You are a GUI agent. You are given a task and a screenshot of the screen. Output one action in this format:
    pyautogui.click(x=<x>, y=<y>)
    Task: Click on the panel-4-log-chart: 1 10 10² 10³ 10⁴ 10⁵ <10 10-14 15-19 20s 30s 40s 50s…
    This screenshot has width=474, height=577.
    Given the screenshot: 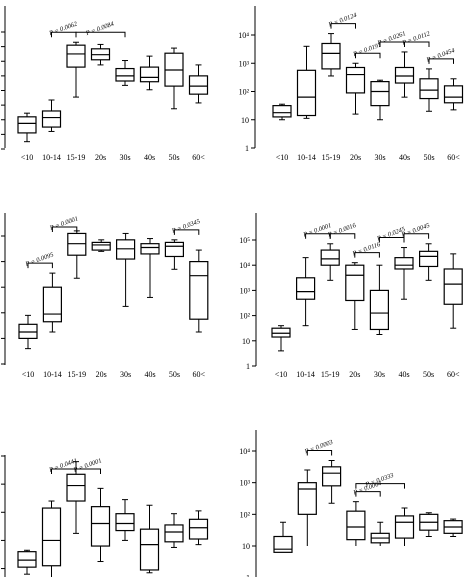 What is the action you would take?
    pyautogui.click(x=351, y=296)
    